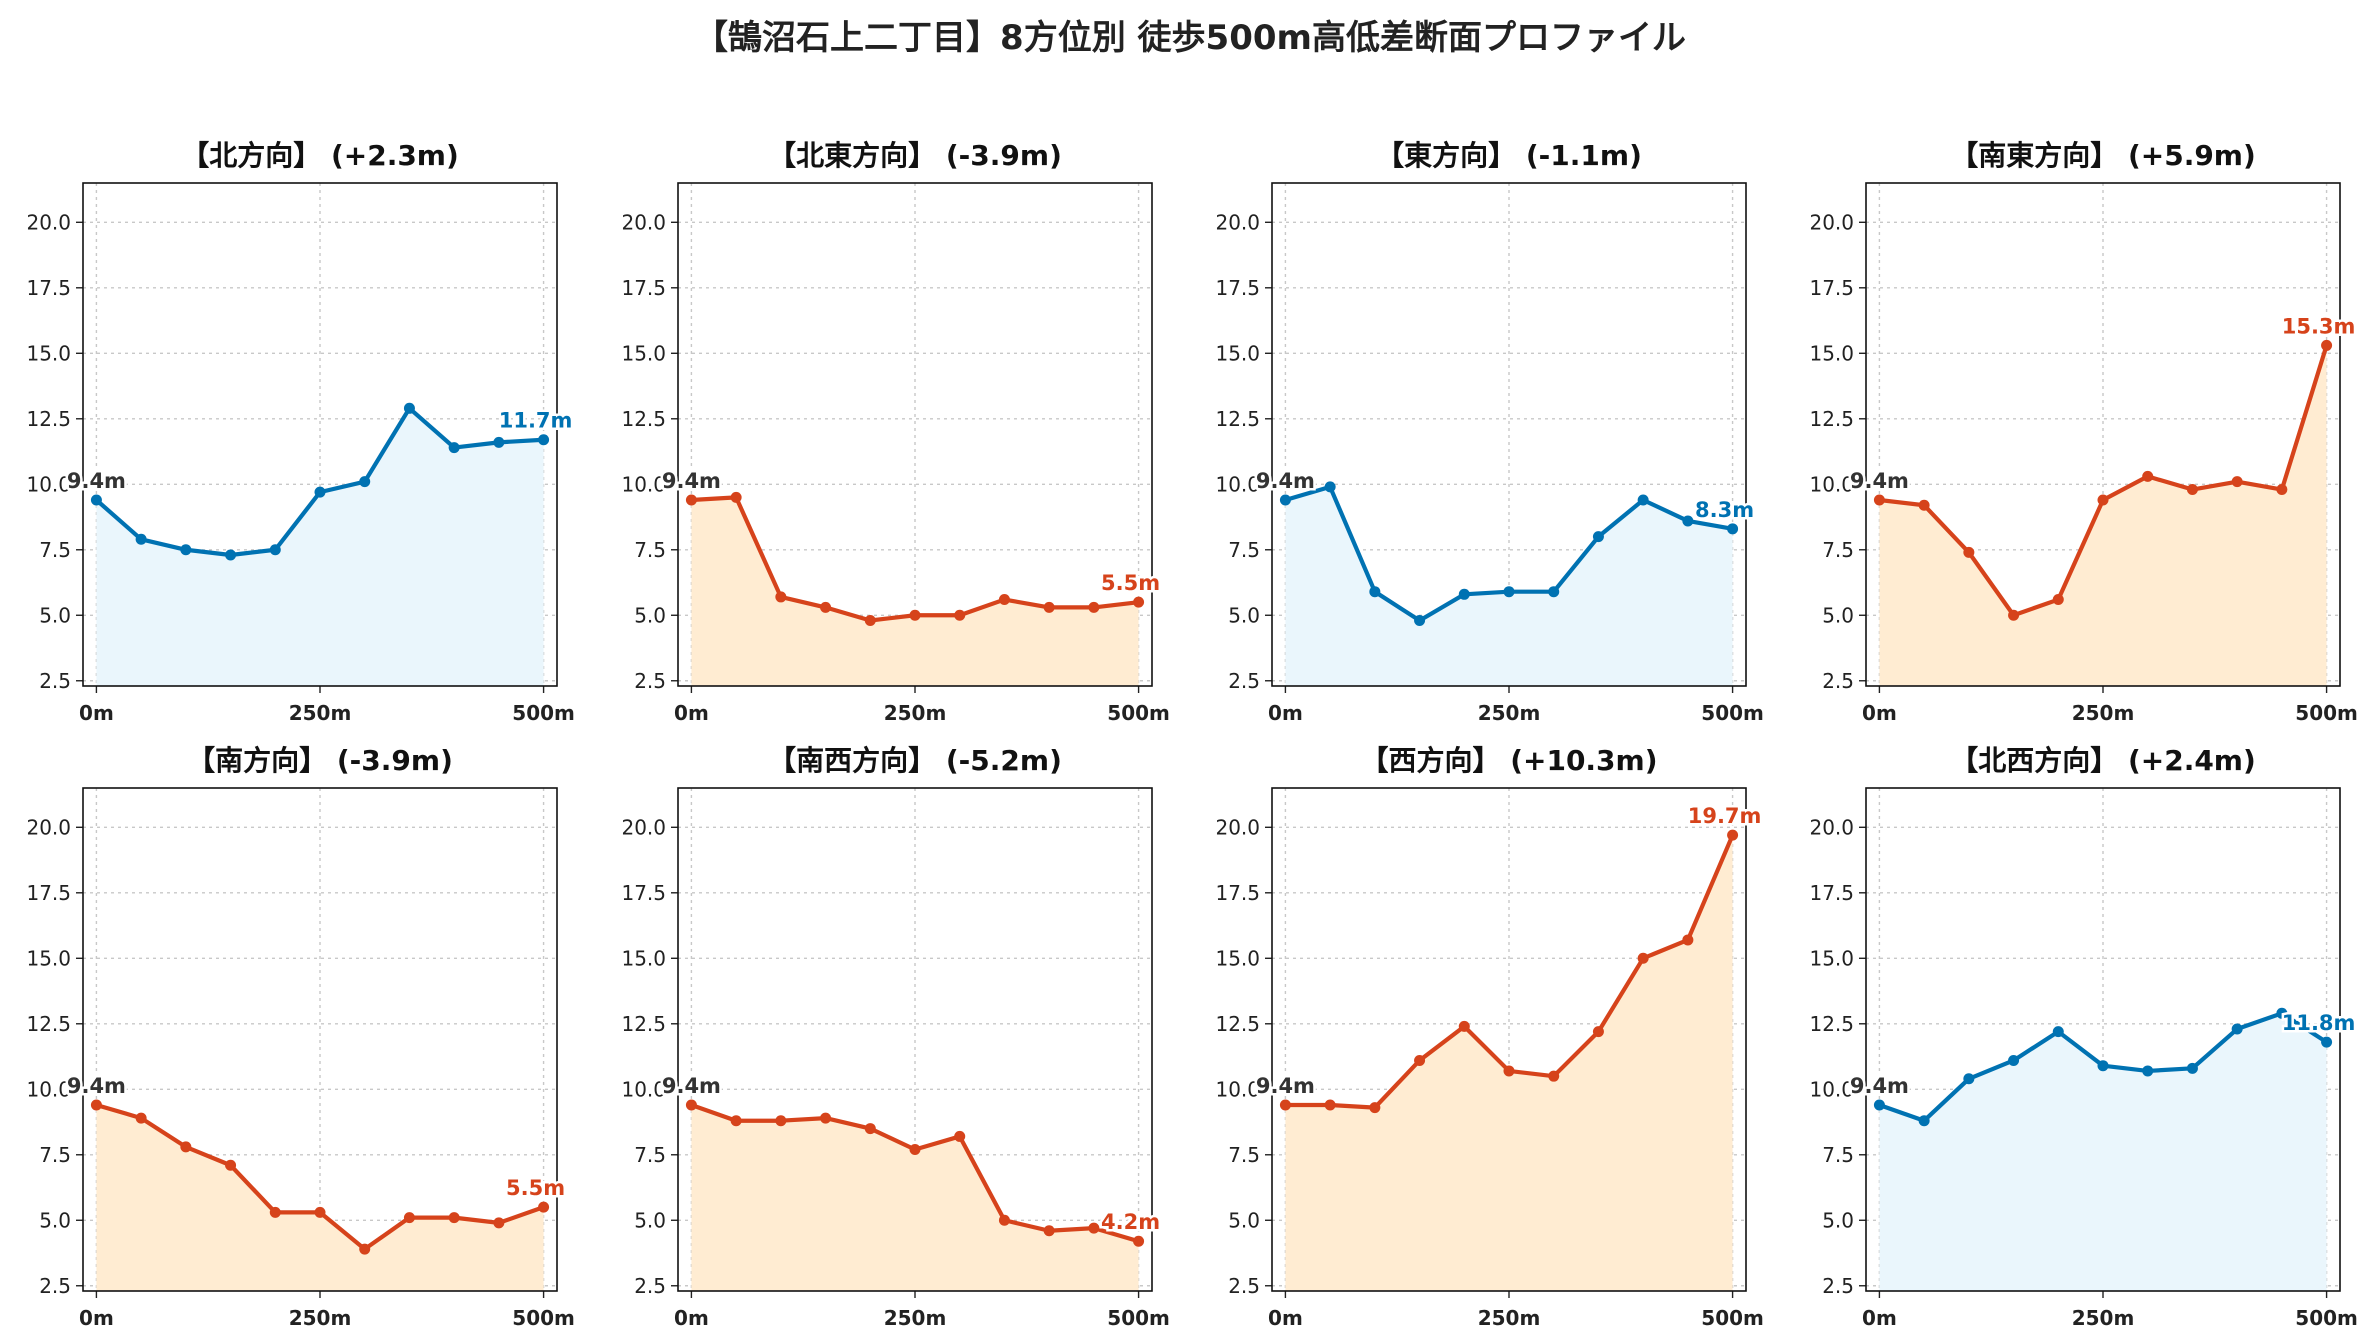  What do you see at coordinates (915, 760) in the screenshot?
I see `panel-title: 【南西方向】 (-5.2m)` at bounding box center [915, 760].